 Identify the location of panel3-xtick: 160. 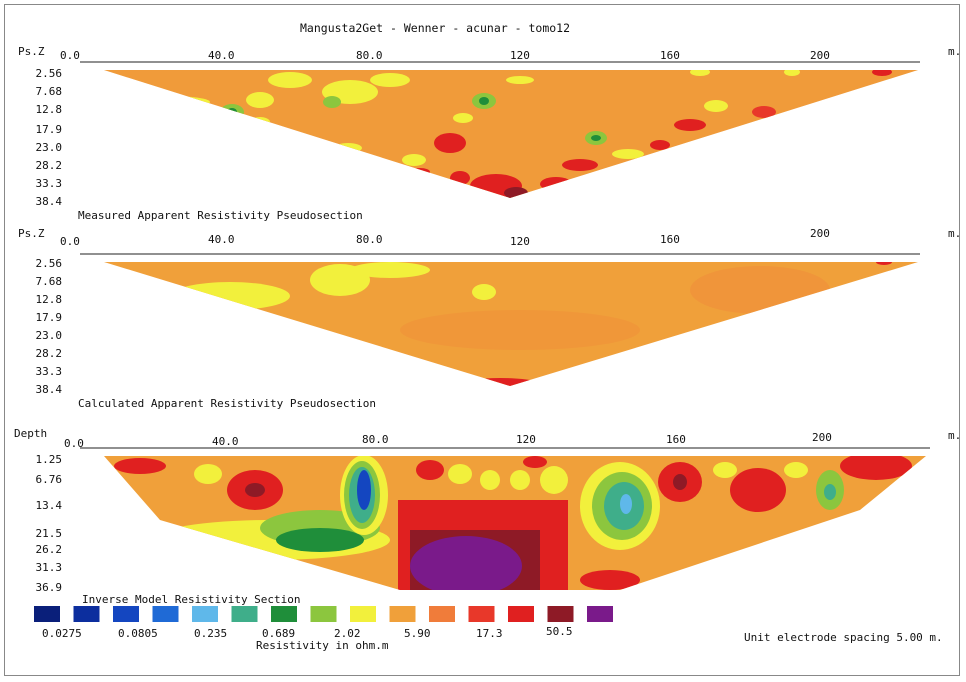
(676, 439).